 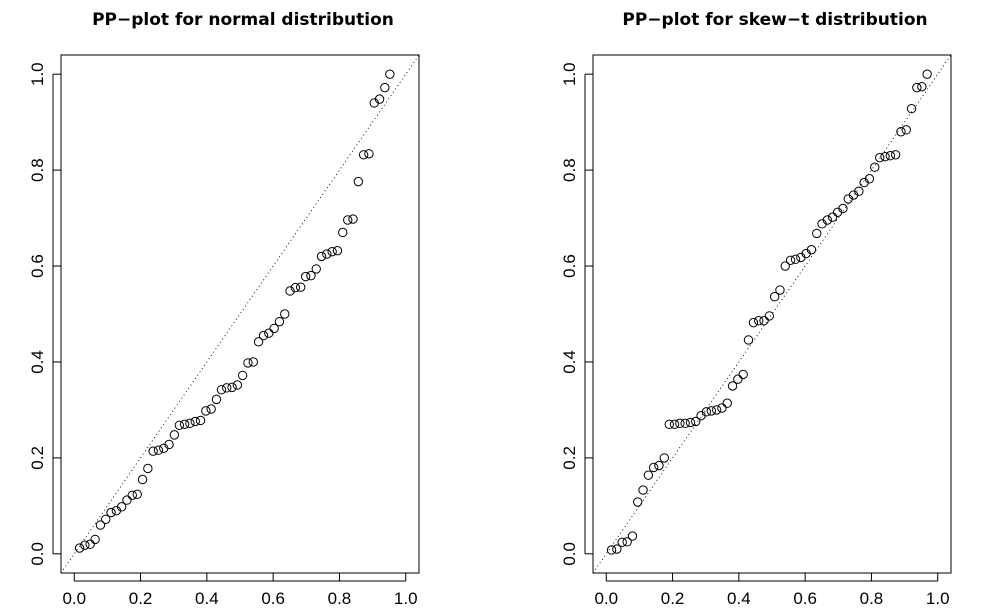 I want to click on x-tick-label: 1.0, so click(x=938, y=598).